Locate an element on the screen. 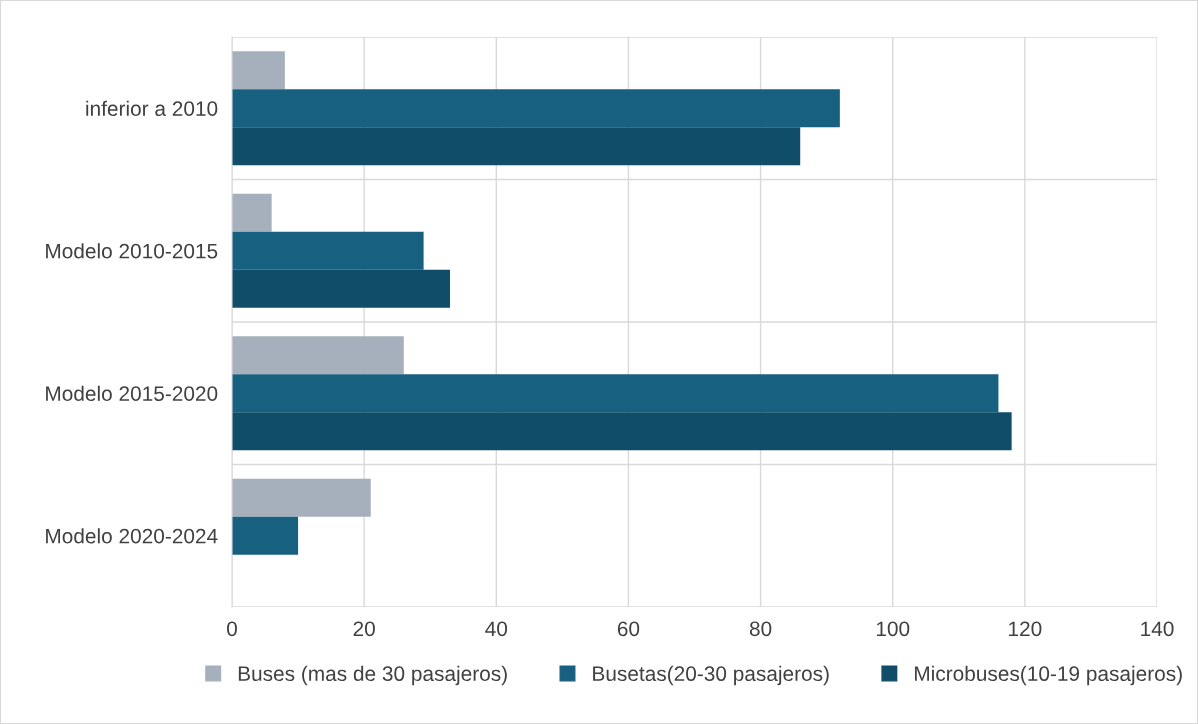 The width and height of the screenshot is (1198, 724). x-tick-label: 100 is located at coordinates (893, 629).